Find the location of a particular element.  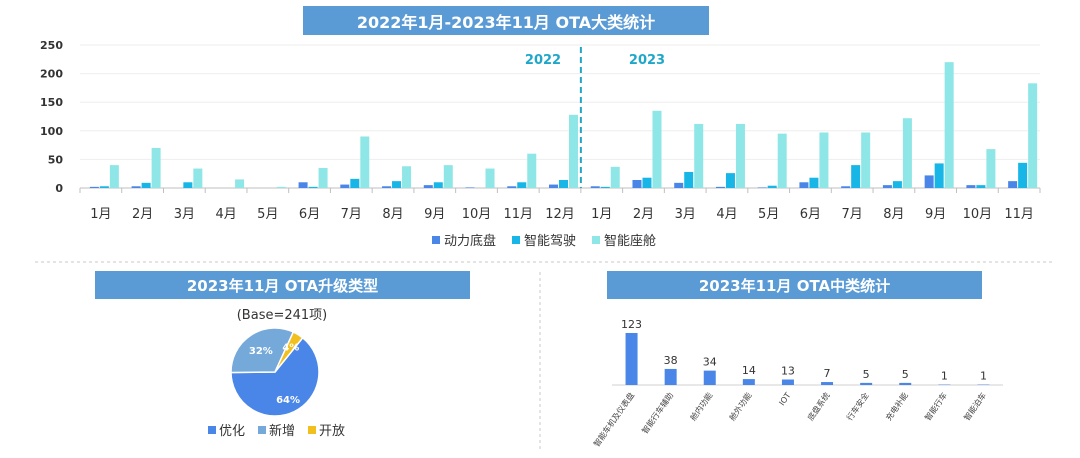

category-bar-value: 123 is located at coordinates (631, 324).